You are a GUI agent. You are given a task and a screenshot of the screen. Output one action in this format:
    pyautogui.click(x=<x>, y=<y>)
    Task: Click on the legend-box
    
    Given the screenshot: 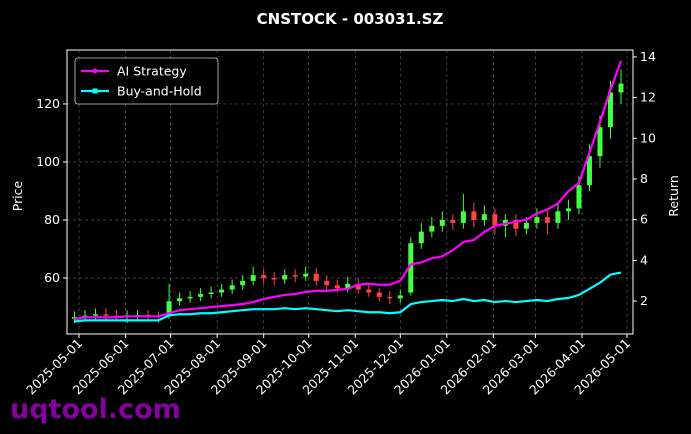 What is the action you would take?
    pyautogui.click(x=146, y=81)
    